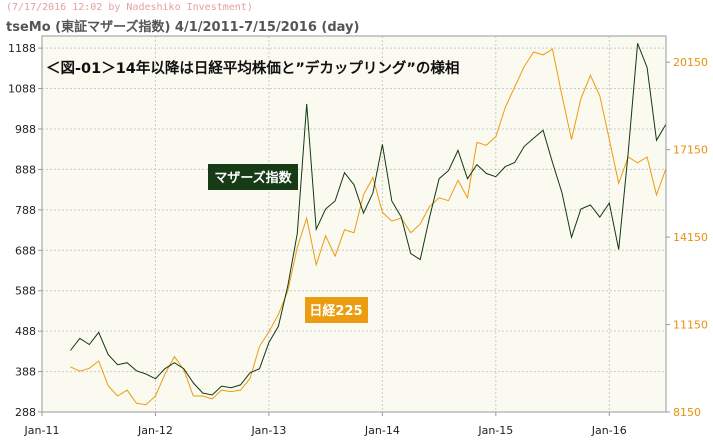 The width and height of the screenshot is (713, 440). What do you see at coordinates (25, 210) in the screenshot?
I see `y-left-tick-label: 788` at bounding box center [25, 210].